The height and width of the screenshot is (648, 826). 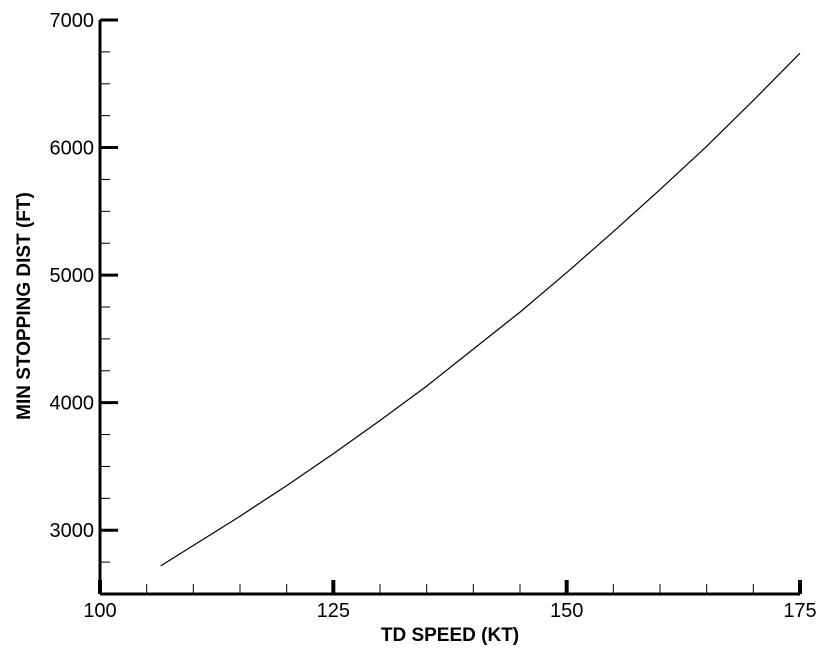 What do you see at coordinates (99, 611) in the screenshot?
I see `x-tick-label: 100` at bounding box center [99, 611].